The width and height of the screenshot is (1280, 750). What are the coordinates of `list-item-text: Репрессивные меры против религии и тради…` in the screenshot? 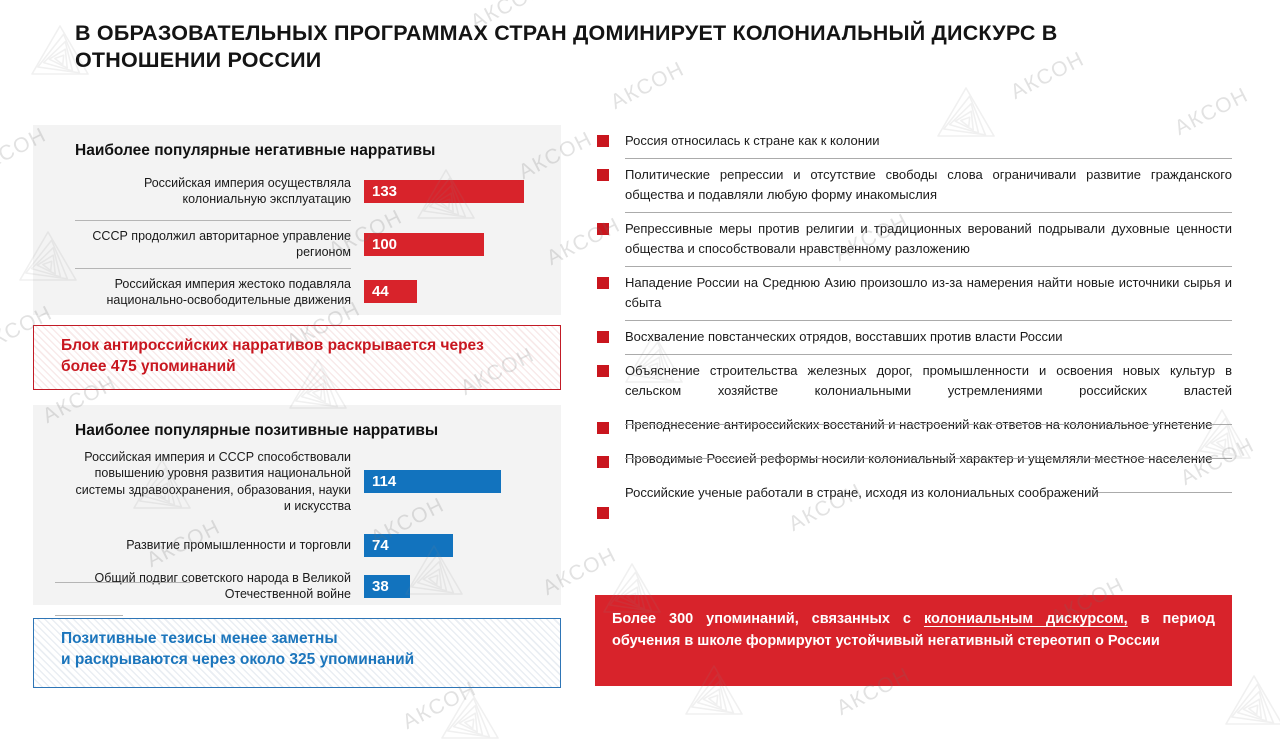 It's located at (928, 238).